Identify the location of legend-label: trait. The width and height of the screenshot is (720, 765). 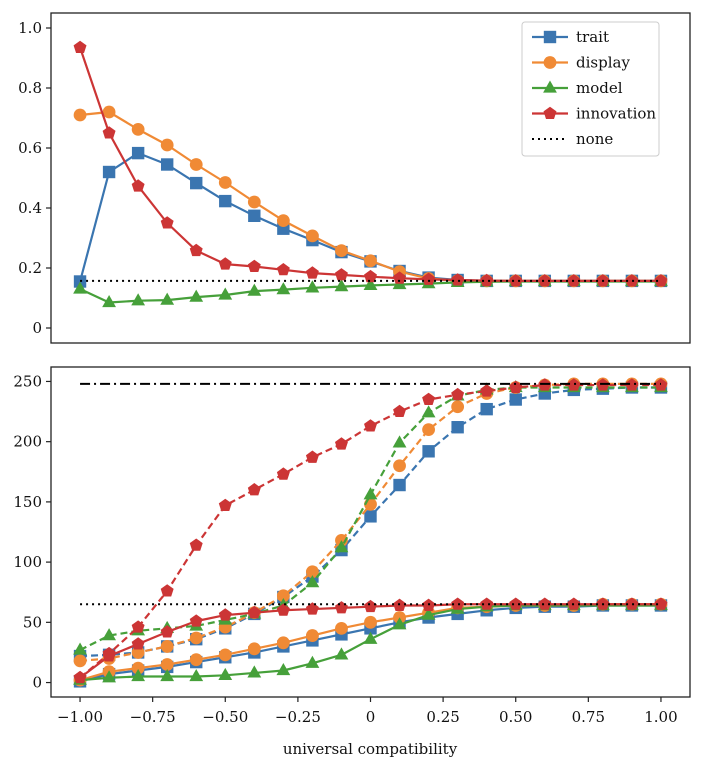
(592, 37).